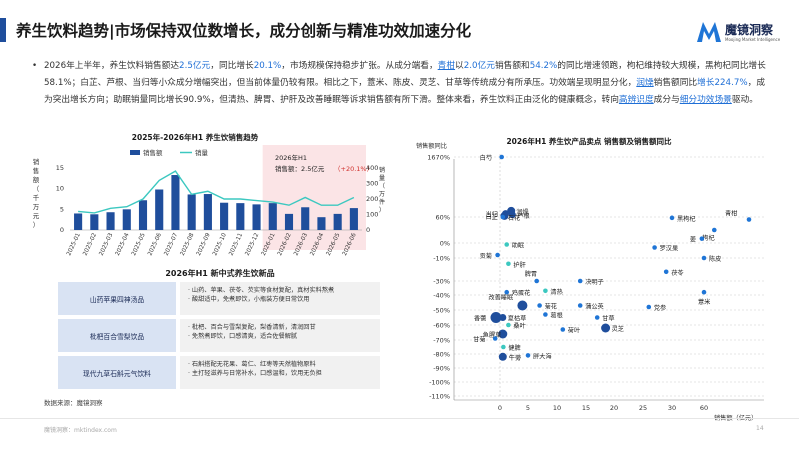 The image size is (799, 450). I want to click on y-tick-label: -110%, so click(439, 397).